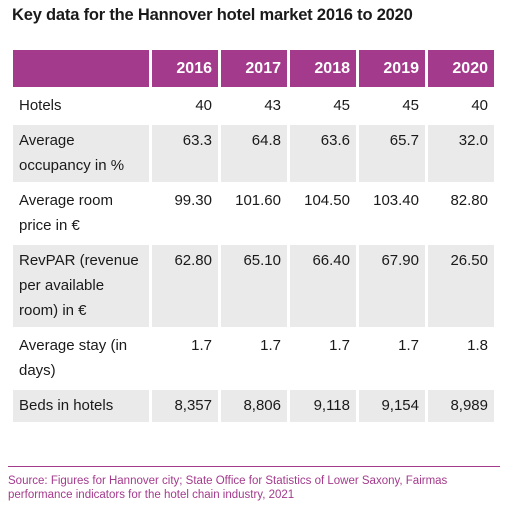  I want to click on table-cell: 9,154, so click(392, 406).